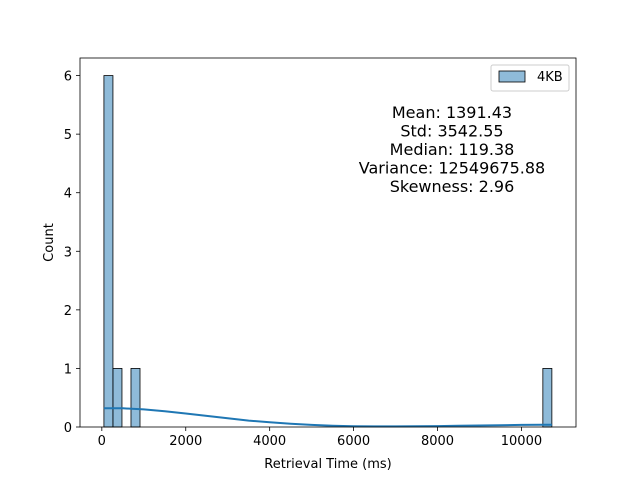 Image resolution: width=640 pixels, height=480 pixels. I want to click on stats-std: Std: 3542.55, so click(451, 131).